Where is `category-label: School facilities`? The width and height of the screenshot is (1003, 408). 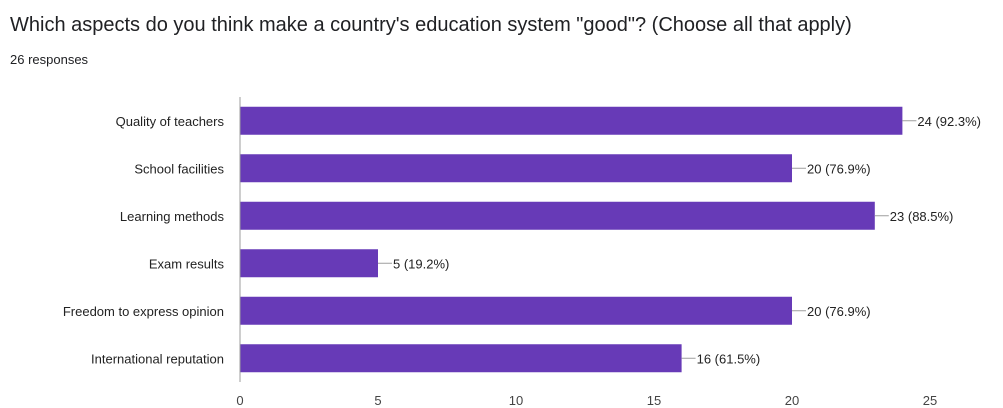
category-label: School facilities is located at coordinates (179, 168).